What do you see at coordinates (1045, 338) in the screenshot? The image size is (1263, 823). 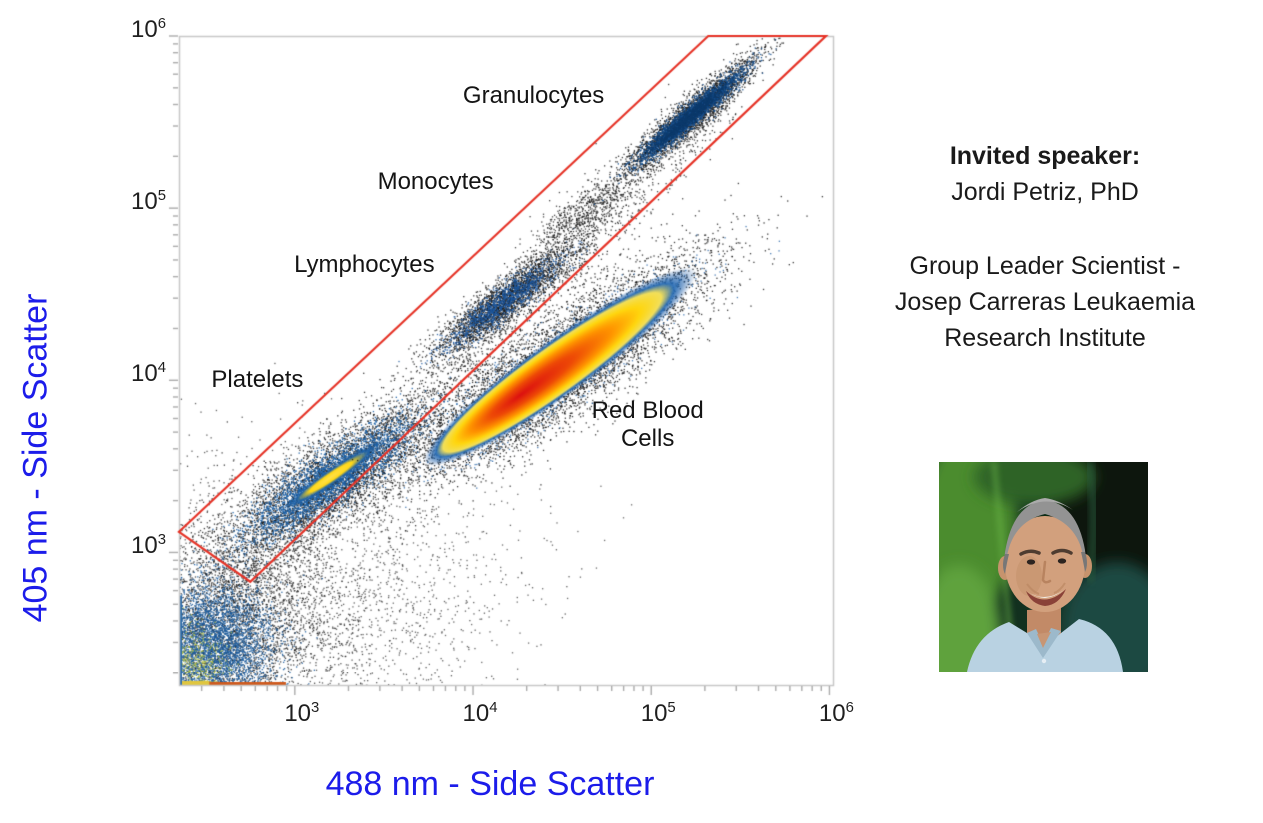 I see `affiliation-line-3: Research Institute` at bounding box center [1045, 338].